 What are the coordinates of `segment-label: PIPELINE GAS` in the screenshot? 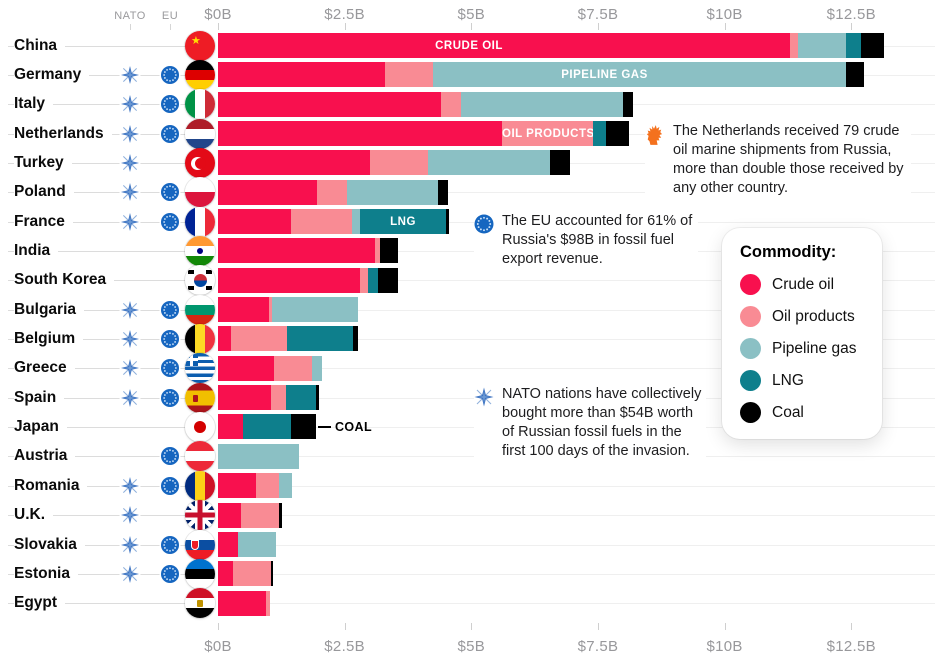 It's located at (604, 74).